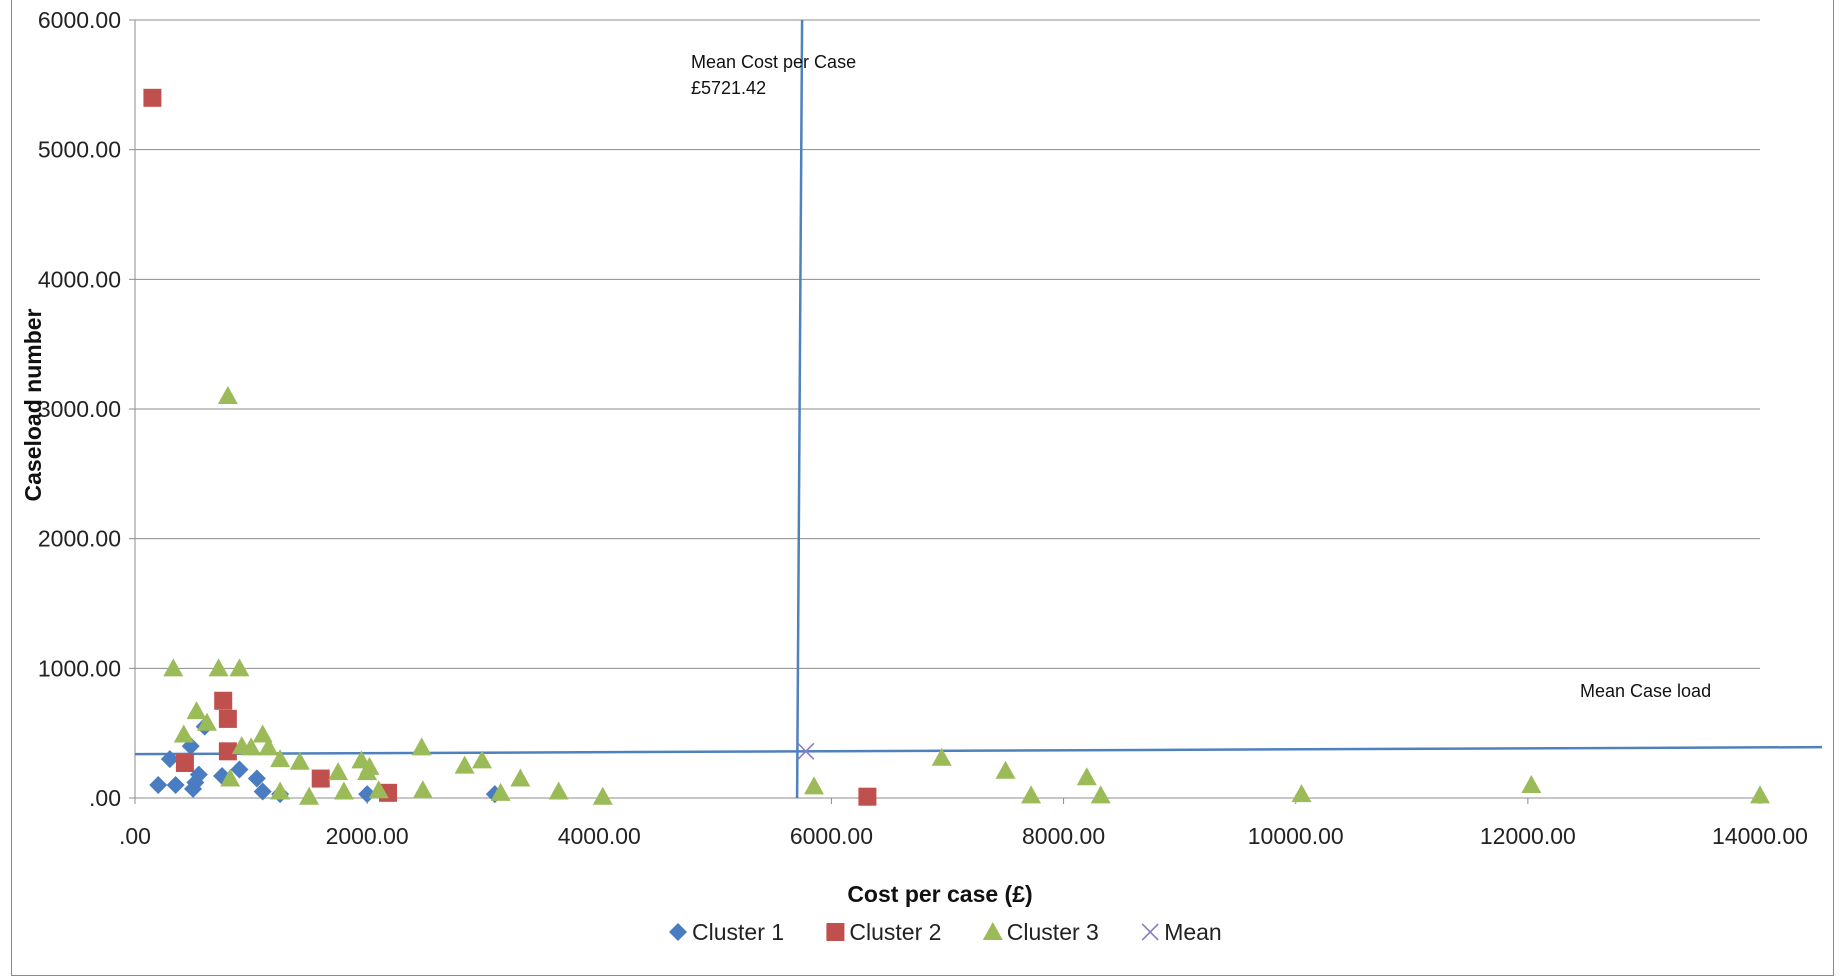  I want to click on y-tick-label: .00, so click(105, 798).